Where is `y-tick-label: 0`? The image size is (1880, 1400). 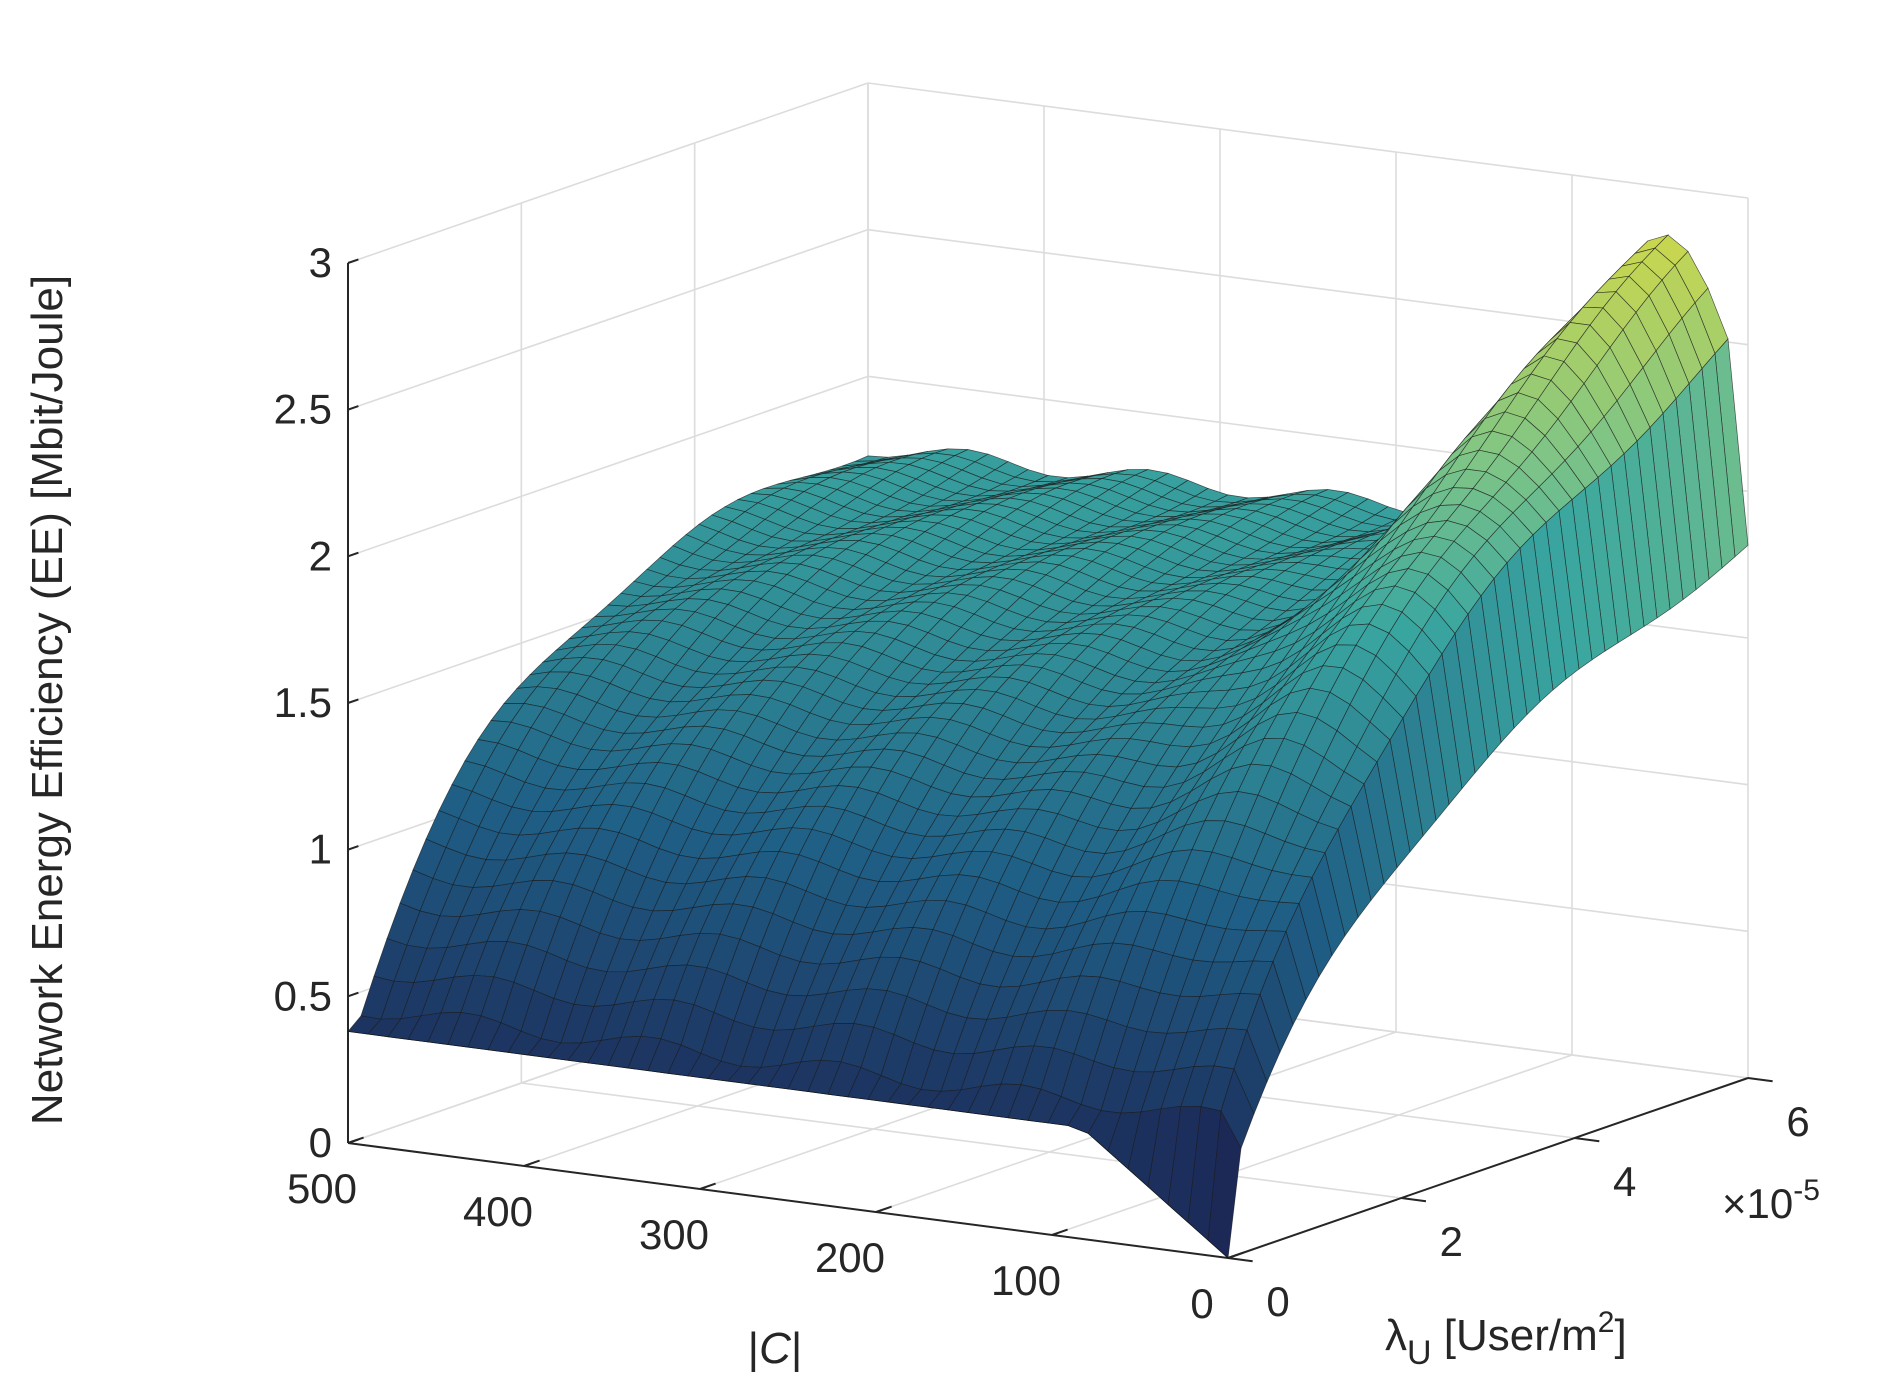
y-tick-label: 0 is located at coordinates (1277, 1301).